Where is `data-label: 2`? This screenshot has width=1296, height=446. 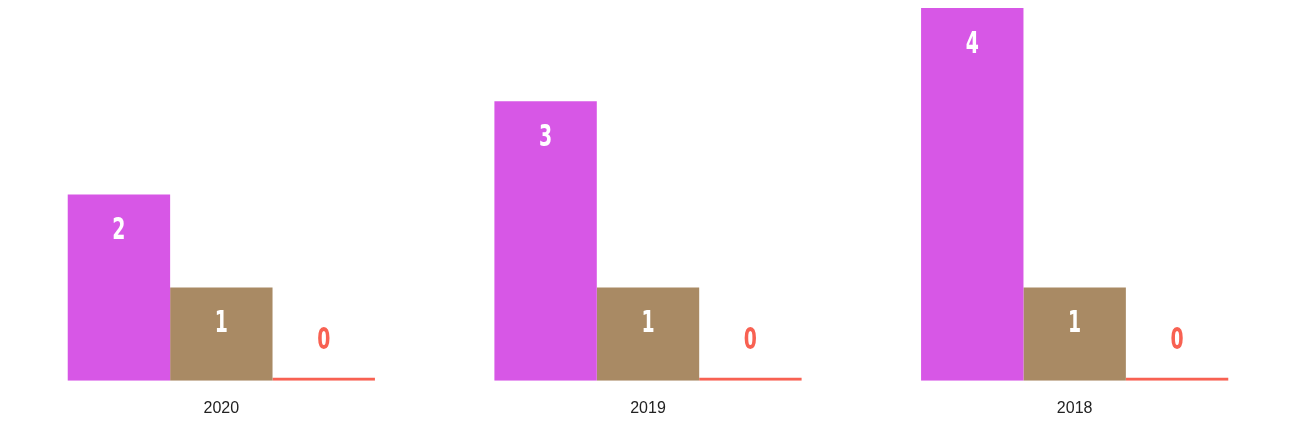
data-label: 2 is located at coordinates (119, 229).